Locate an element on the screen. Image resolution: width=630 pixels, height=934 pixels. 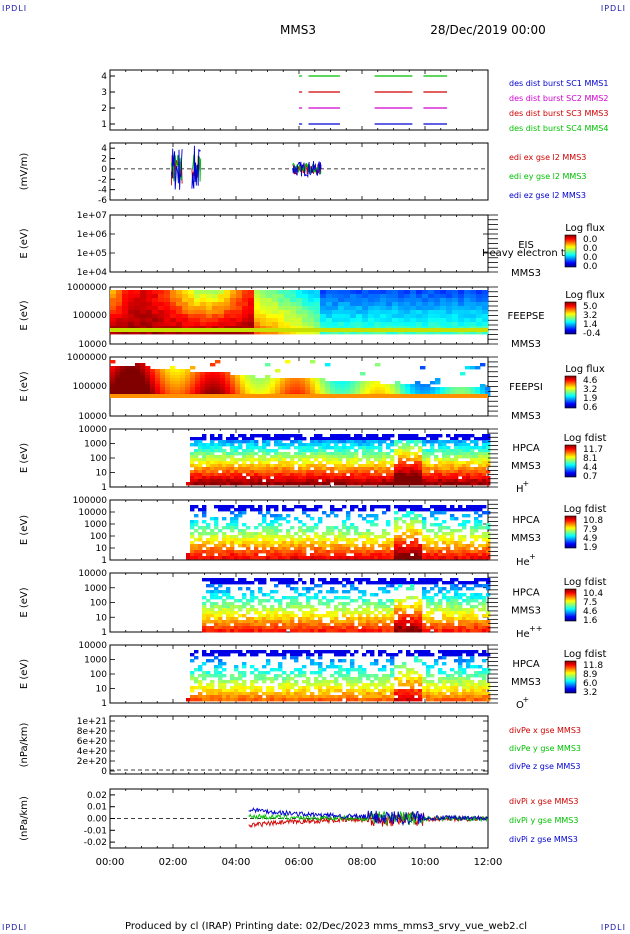
spacecraft-label: MMS3 is located at coordinates (526, 611).